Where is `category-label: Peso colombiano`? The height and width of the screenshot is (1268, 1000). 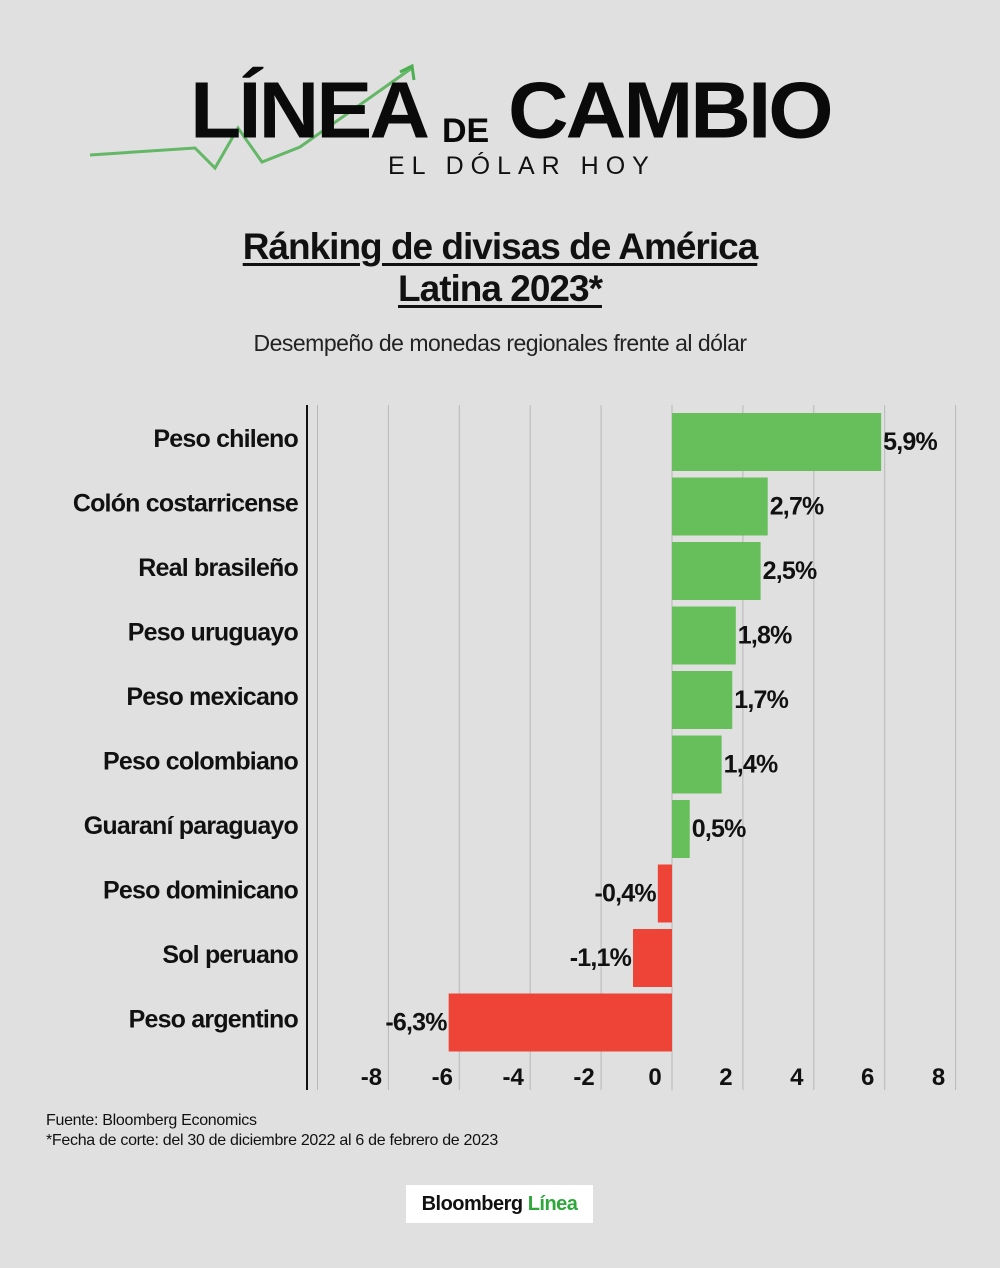 category-label: Peso colombiano is located at coordinates (201, 762).